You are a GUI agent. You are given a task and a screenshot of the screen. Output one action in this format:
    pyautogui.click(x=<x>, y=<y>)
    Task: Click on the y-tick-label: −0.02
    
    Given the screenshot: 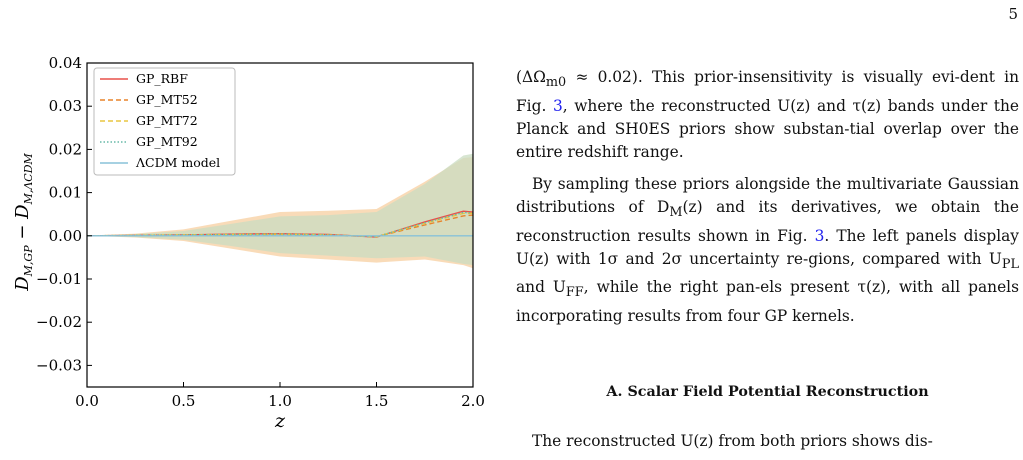 What is the action you would take?
    pyautogui.click(x=59, y=322)
    